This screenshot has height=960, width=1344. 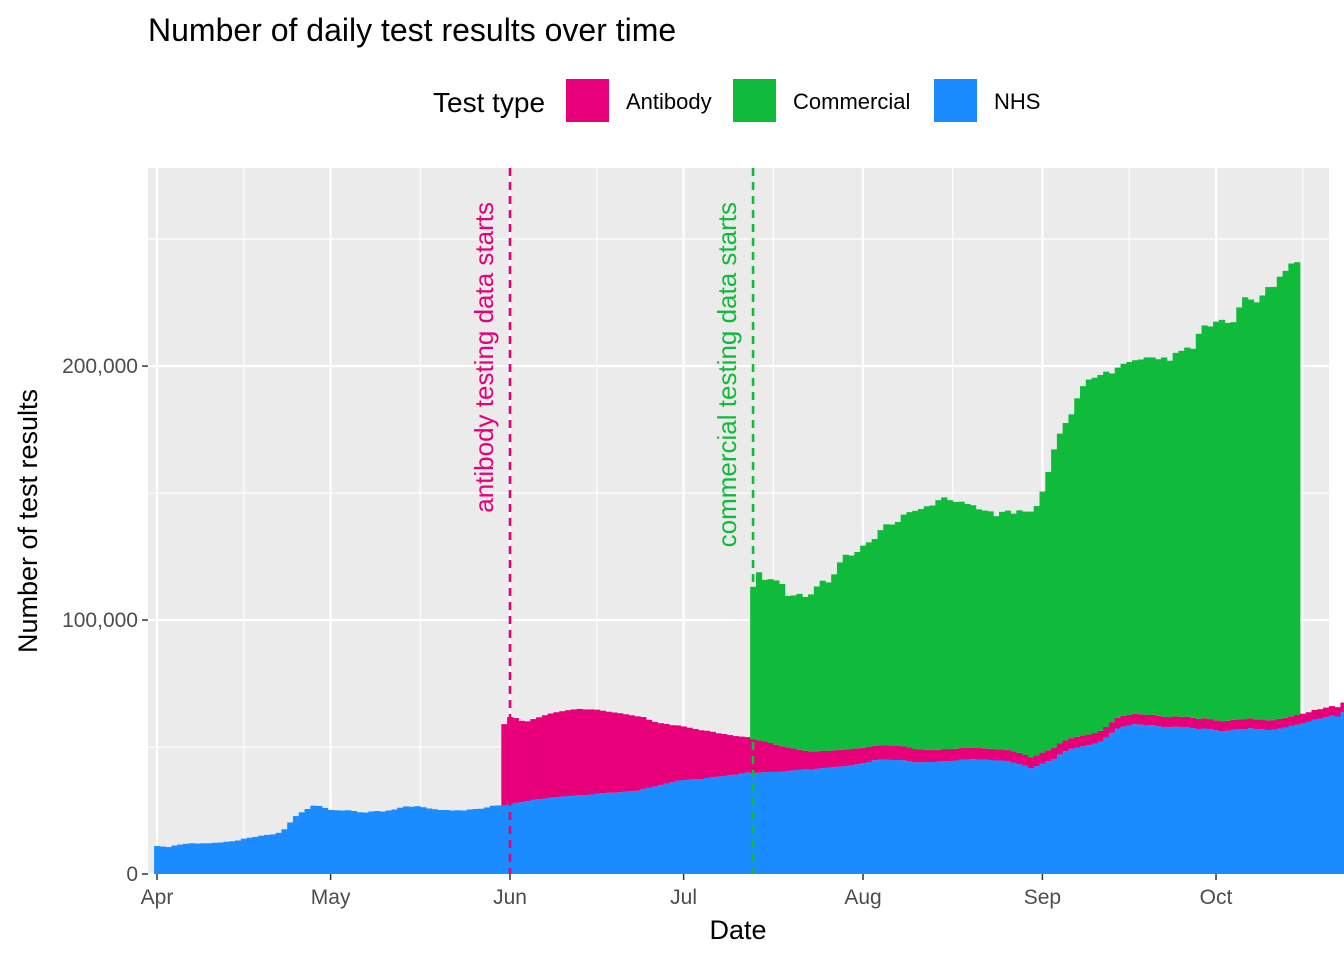 I want to click on legend-key-commercial, so click(x=754, y=100).